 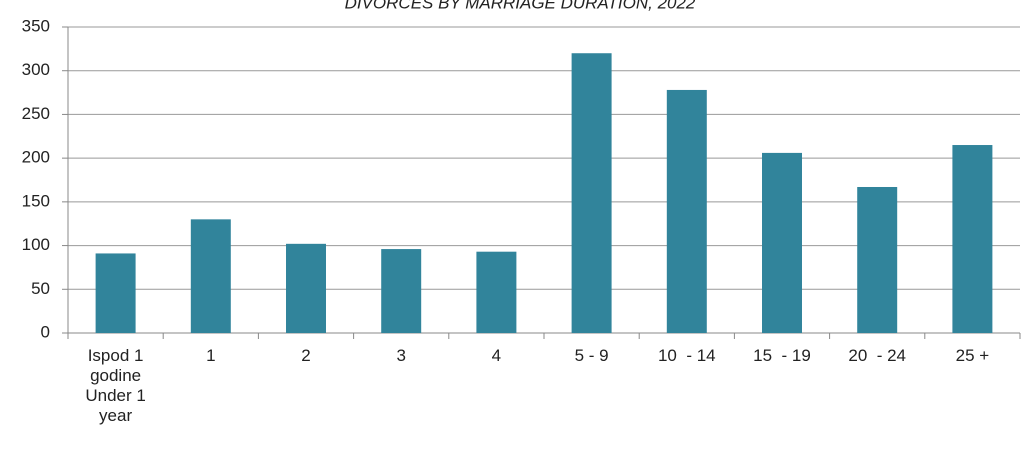 I want to click on y-tick-label: 350, so click(x=36, y=25).